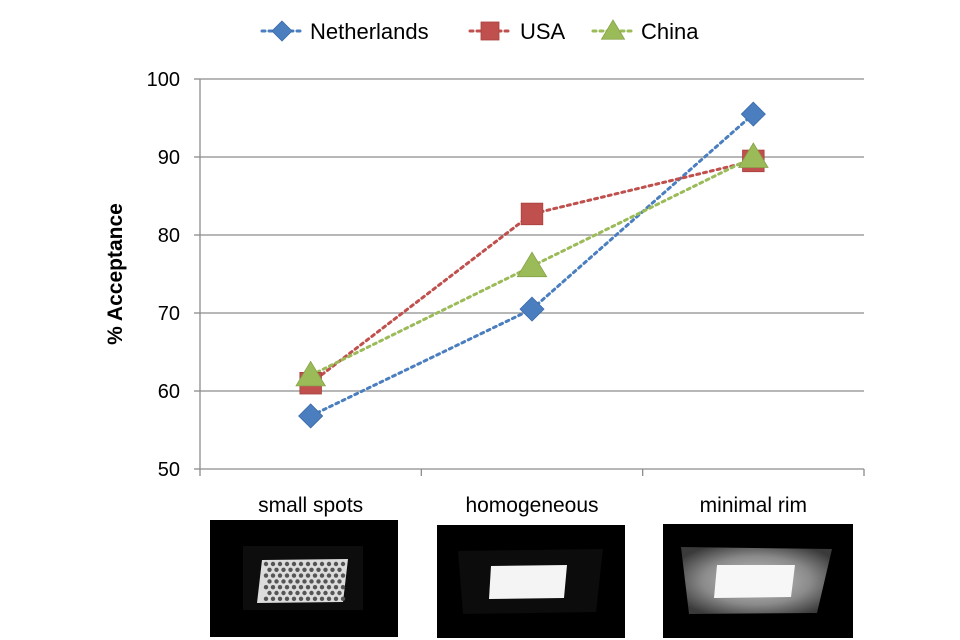  What do you see at coordinates (310, 505) in the screenshot?
I see `category-label: small spots` at bounding box center [310, 505].